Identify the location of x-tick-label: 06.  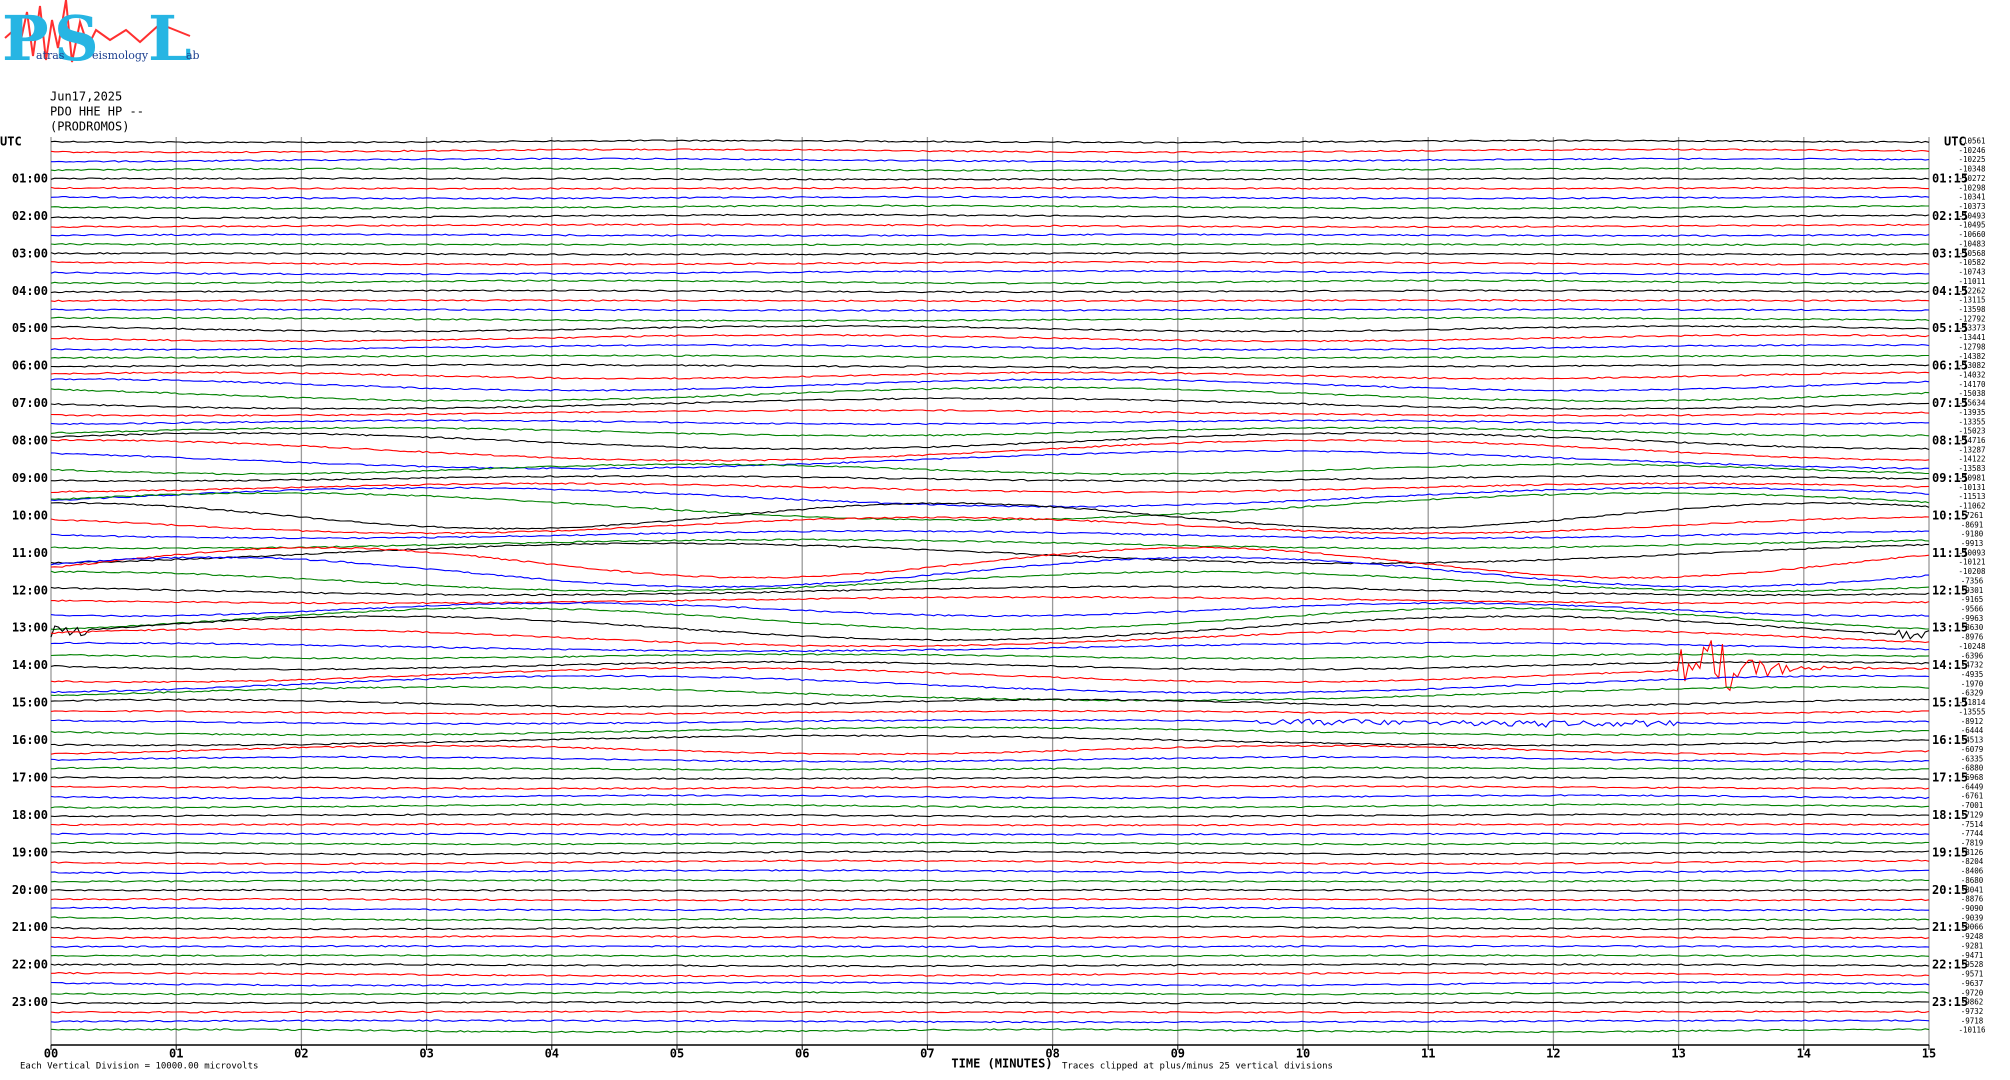
(802, 1054).